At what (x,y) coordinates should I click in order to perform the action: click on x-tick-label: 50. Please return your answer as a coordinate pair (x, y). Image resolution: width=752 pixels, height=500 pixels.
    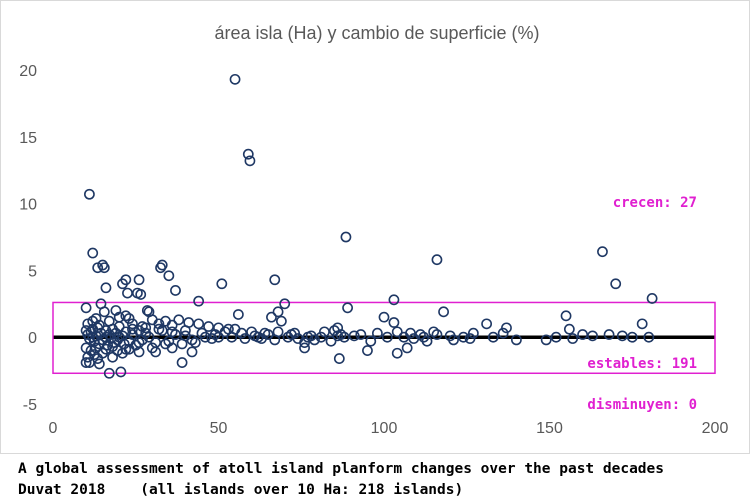
    Looking at the image, I should click on (219, 428).